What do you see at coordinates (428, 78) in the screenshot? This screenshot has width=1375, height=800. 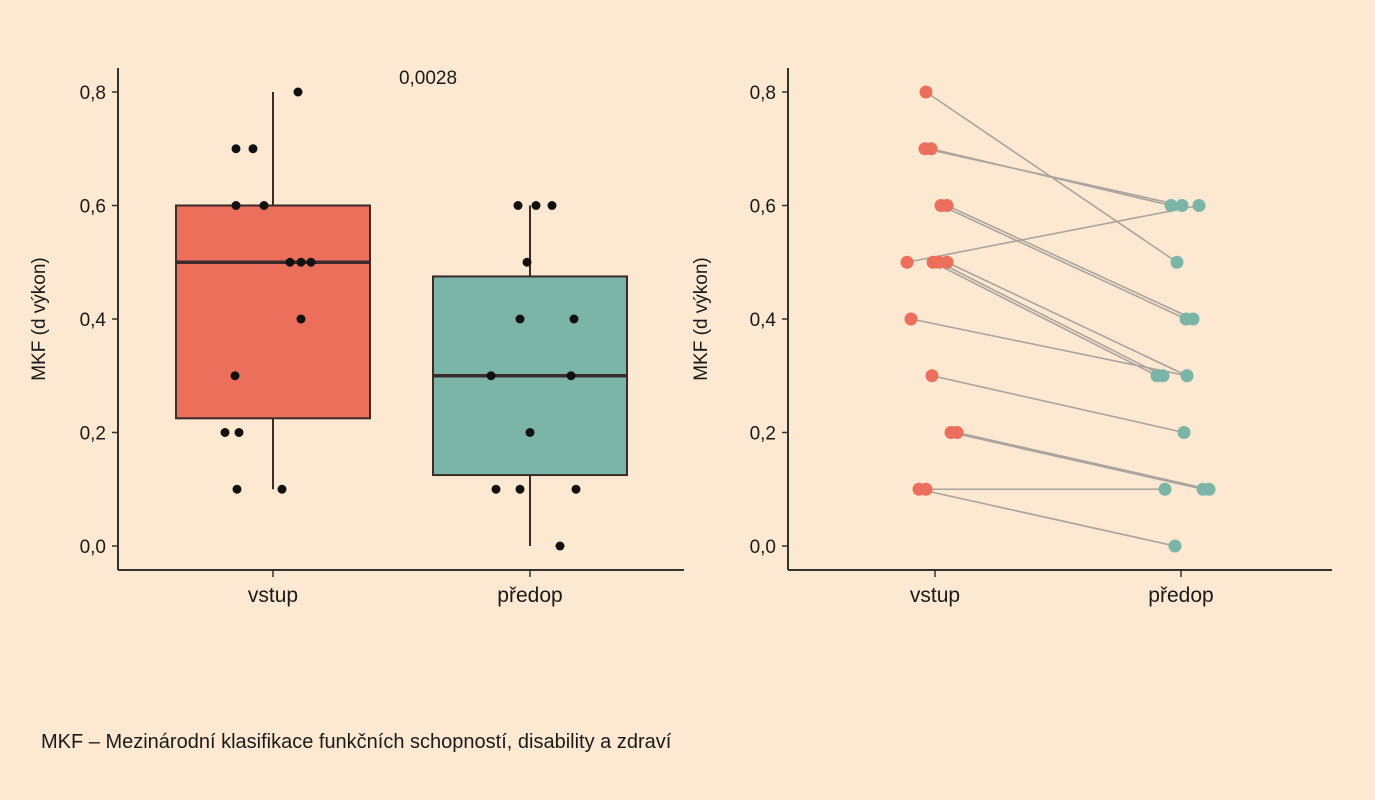 I see `p-value-annotation: 0,0028` at bounding box center [428, 78].